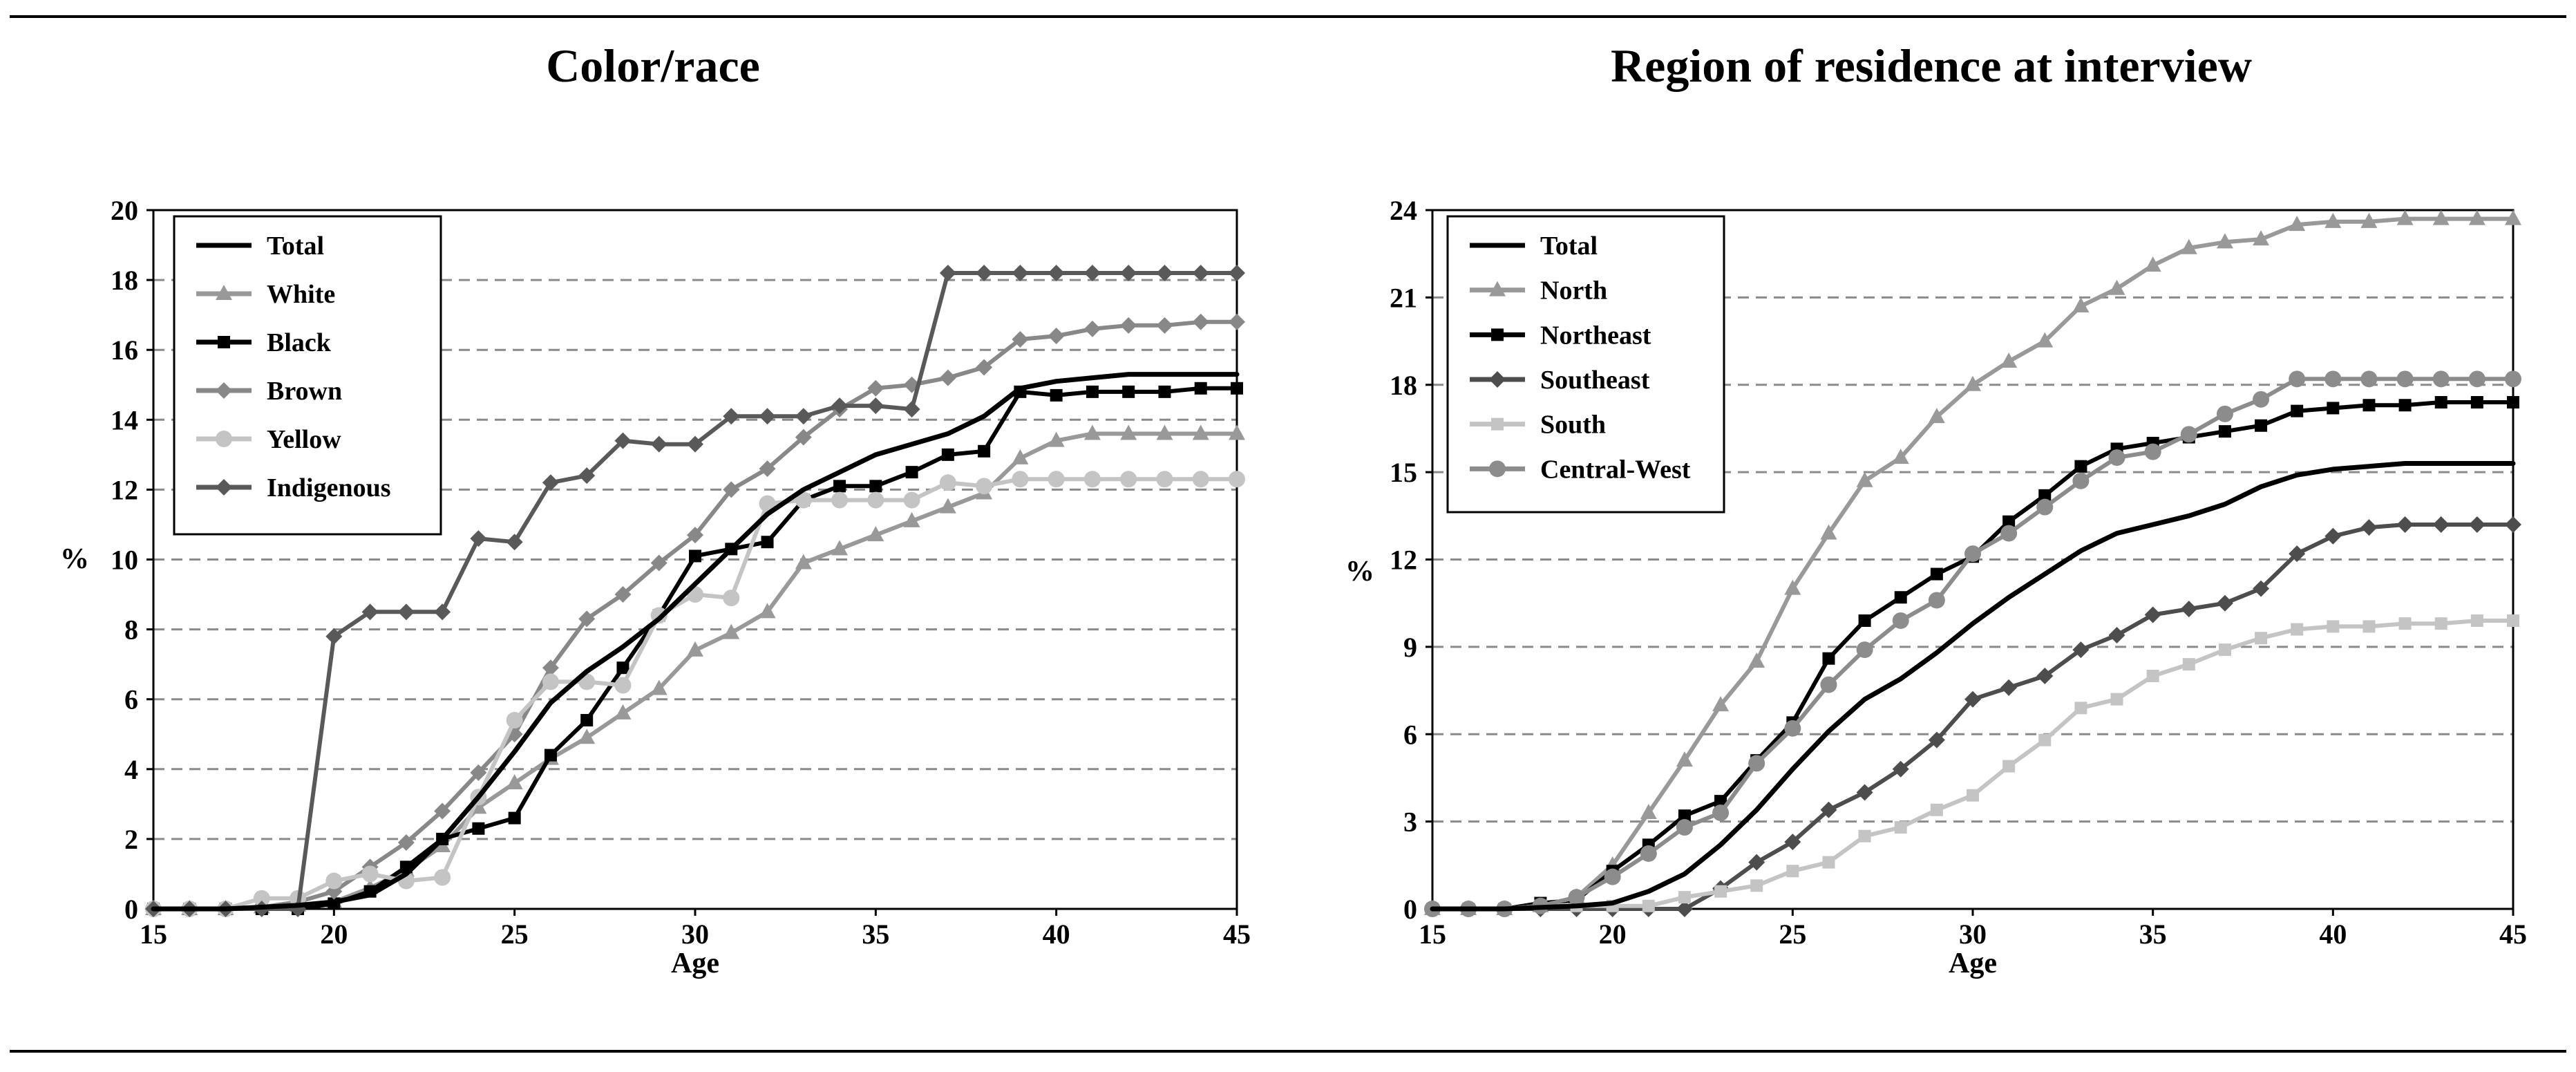 The image size is (2576, 1072). Describe the element at coordinates (2333, 934) in the screenshot. I see `x-tick-label: 40` at that location.